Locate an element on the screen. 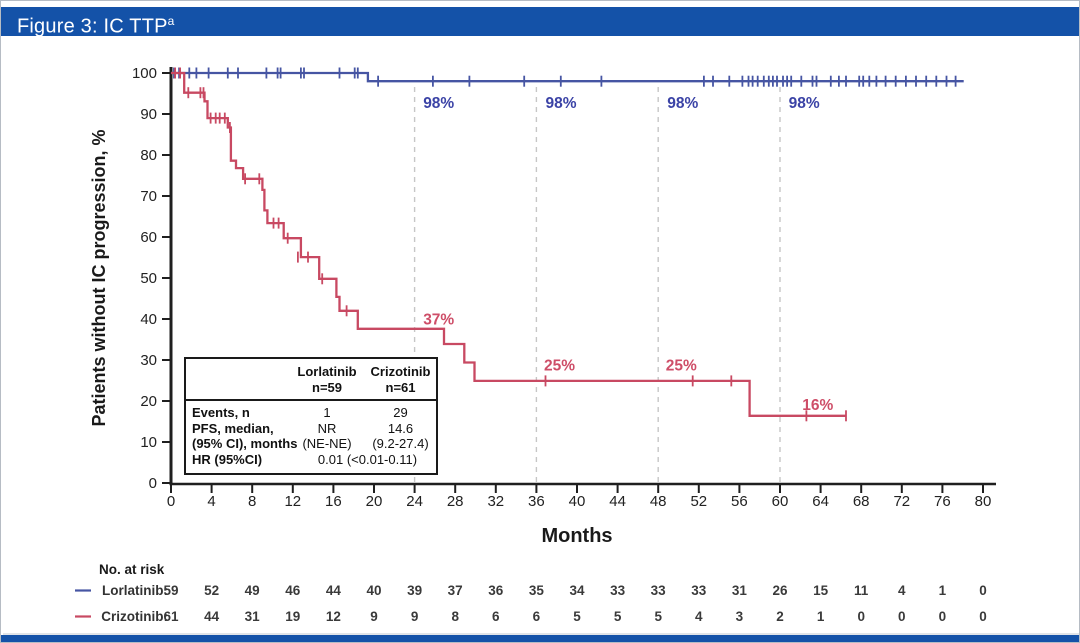 The image size is (1080, 643). crizotinib-percent-label: 37% is located at coordinates (438, 320).